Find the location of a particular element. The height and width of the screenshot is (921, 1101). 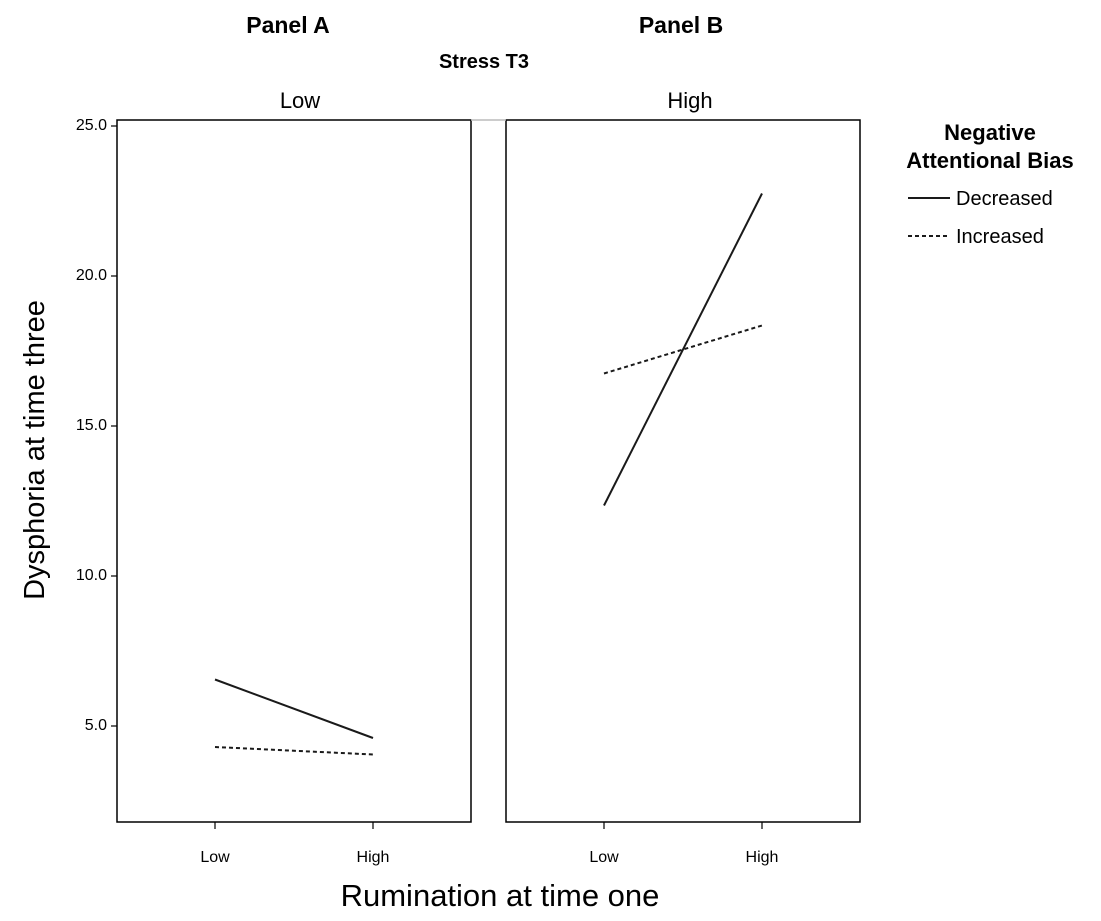

x-tick-label-a-low: Low is located at coordinates (215, 857).